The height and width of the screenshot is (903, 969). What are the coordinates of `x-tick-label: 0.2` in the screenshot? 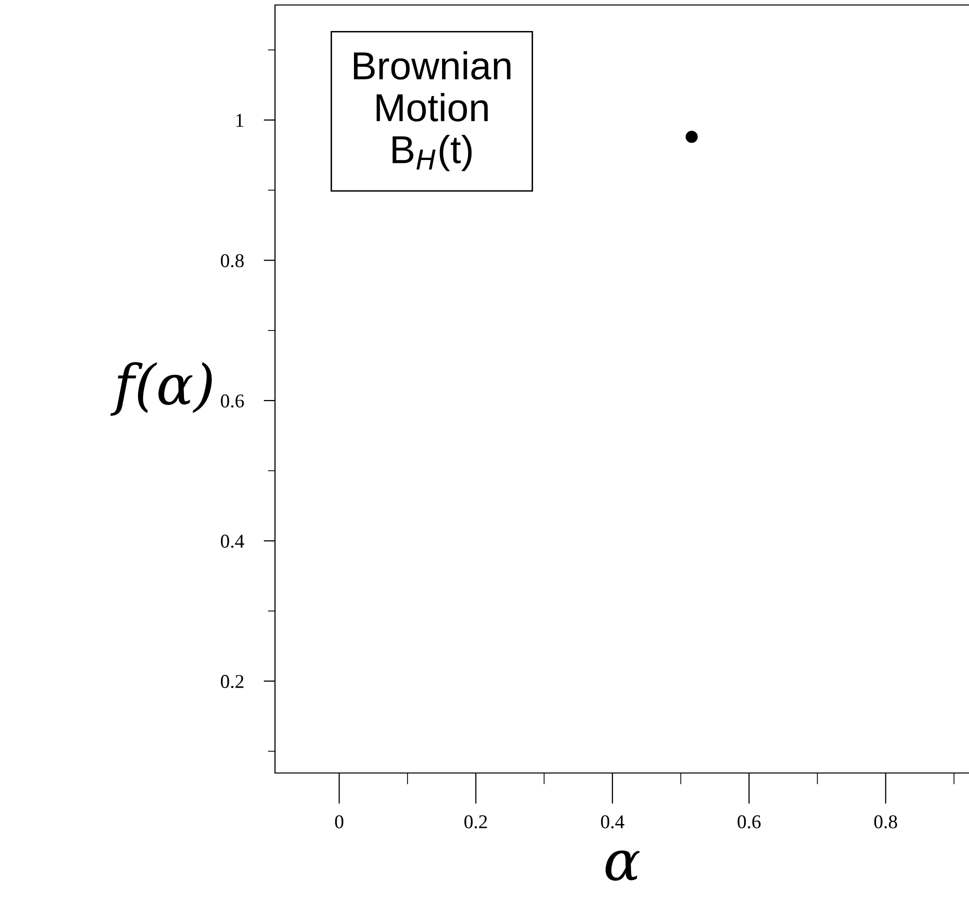 It's located at (475, 821).